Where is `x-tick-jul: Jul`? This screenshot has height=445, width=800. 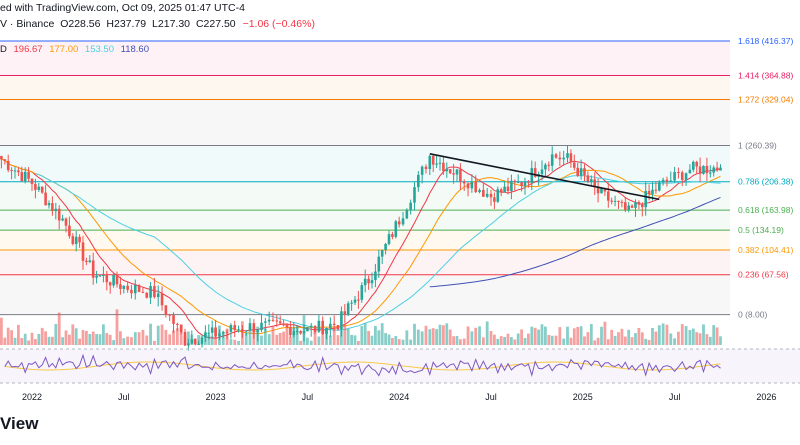
x-tick-jul: Jul is located at coordinates (675, 397).